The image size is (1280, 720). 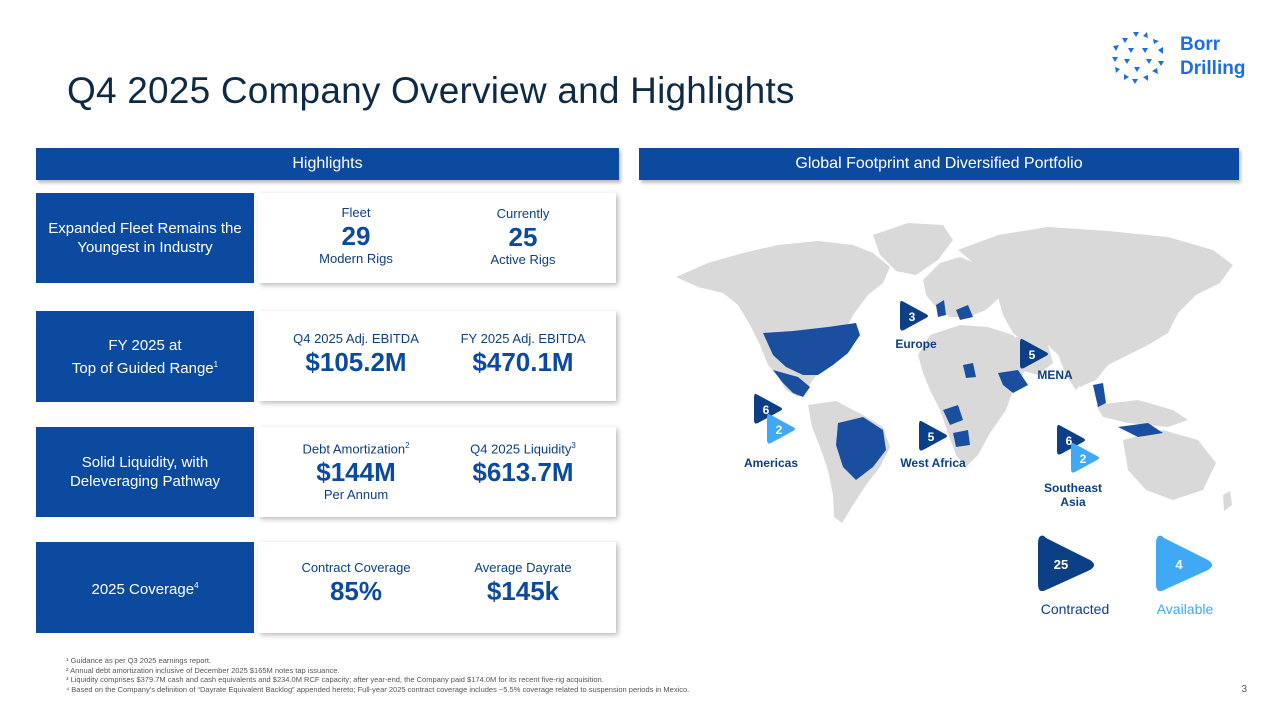 I want to click on map-indonesia-highlight, so click(x=1140, y=430).